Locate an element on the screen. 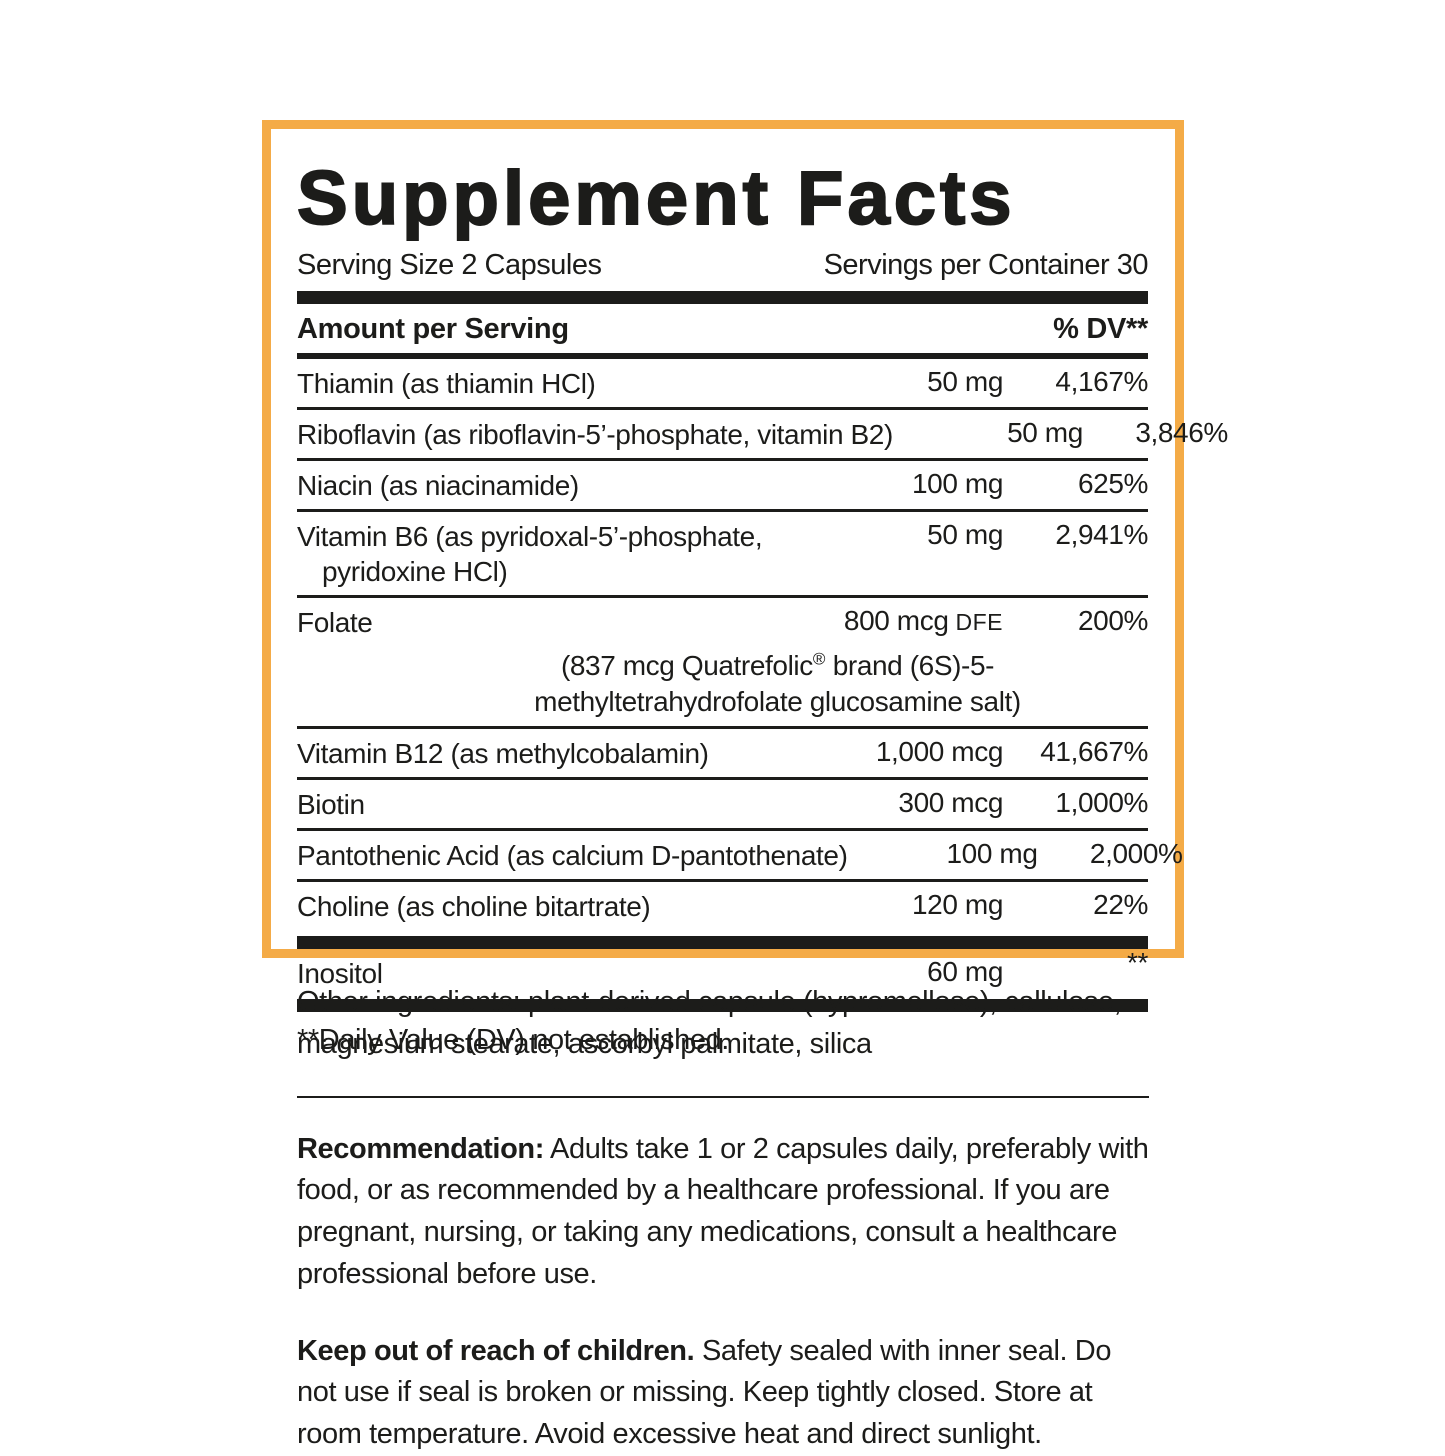  nutrient-dv: 2,941% is located at coordinates (1101, 534).